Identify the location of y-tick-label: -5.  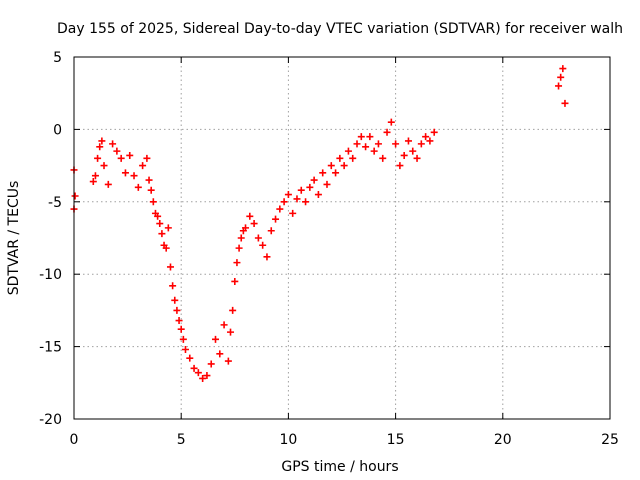
(55, 203).